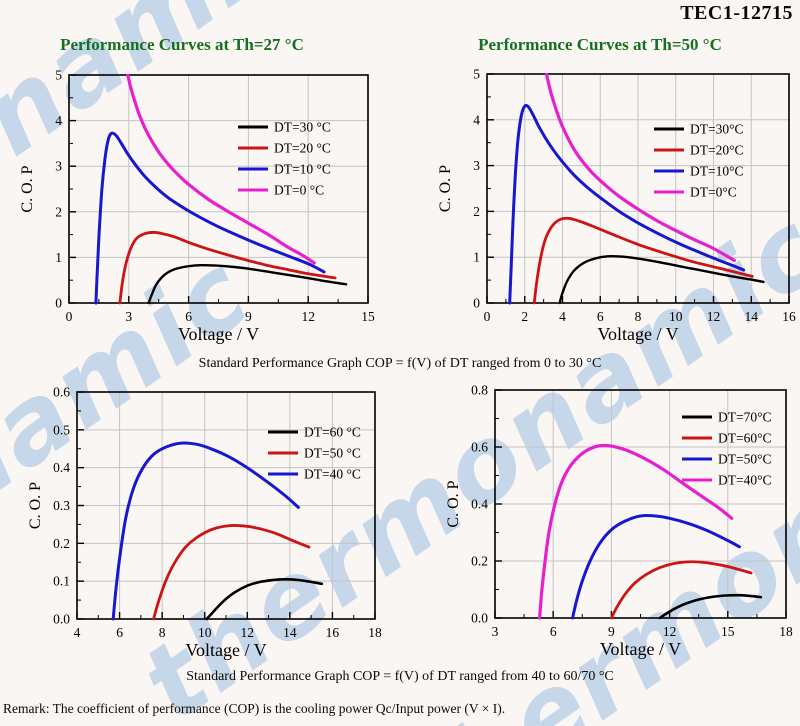 The image size is (800, 726). I want to click on y-tick-label: 0.3, so click(61, 505).